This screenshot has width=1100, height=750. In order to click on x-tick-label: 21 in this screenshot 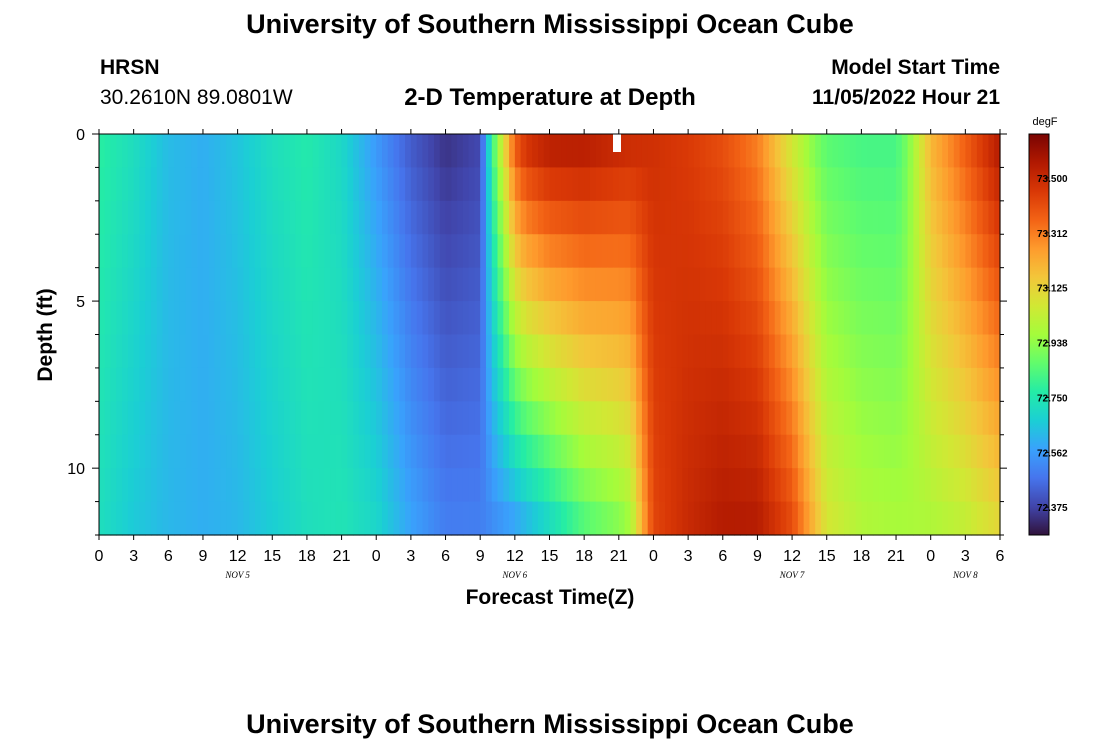, I will do `click(619, 556)`.